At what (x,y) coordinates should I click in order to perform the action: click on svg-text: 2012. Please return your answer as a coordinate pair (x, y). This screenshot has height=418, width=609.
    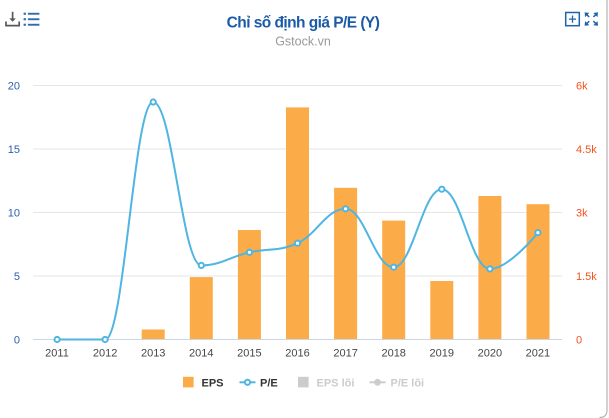
    Looking at the image, I should click on (105, 354).